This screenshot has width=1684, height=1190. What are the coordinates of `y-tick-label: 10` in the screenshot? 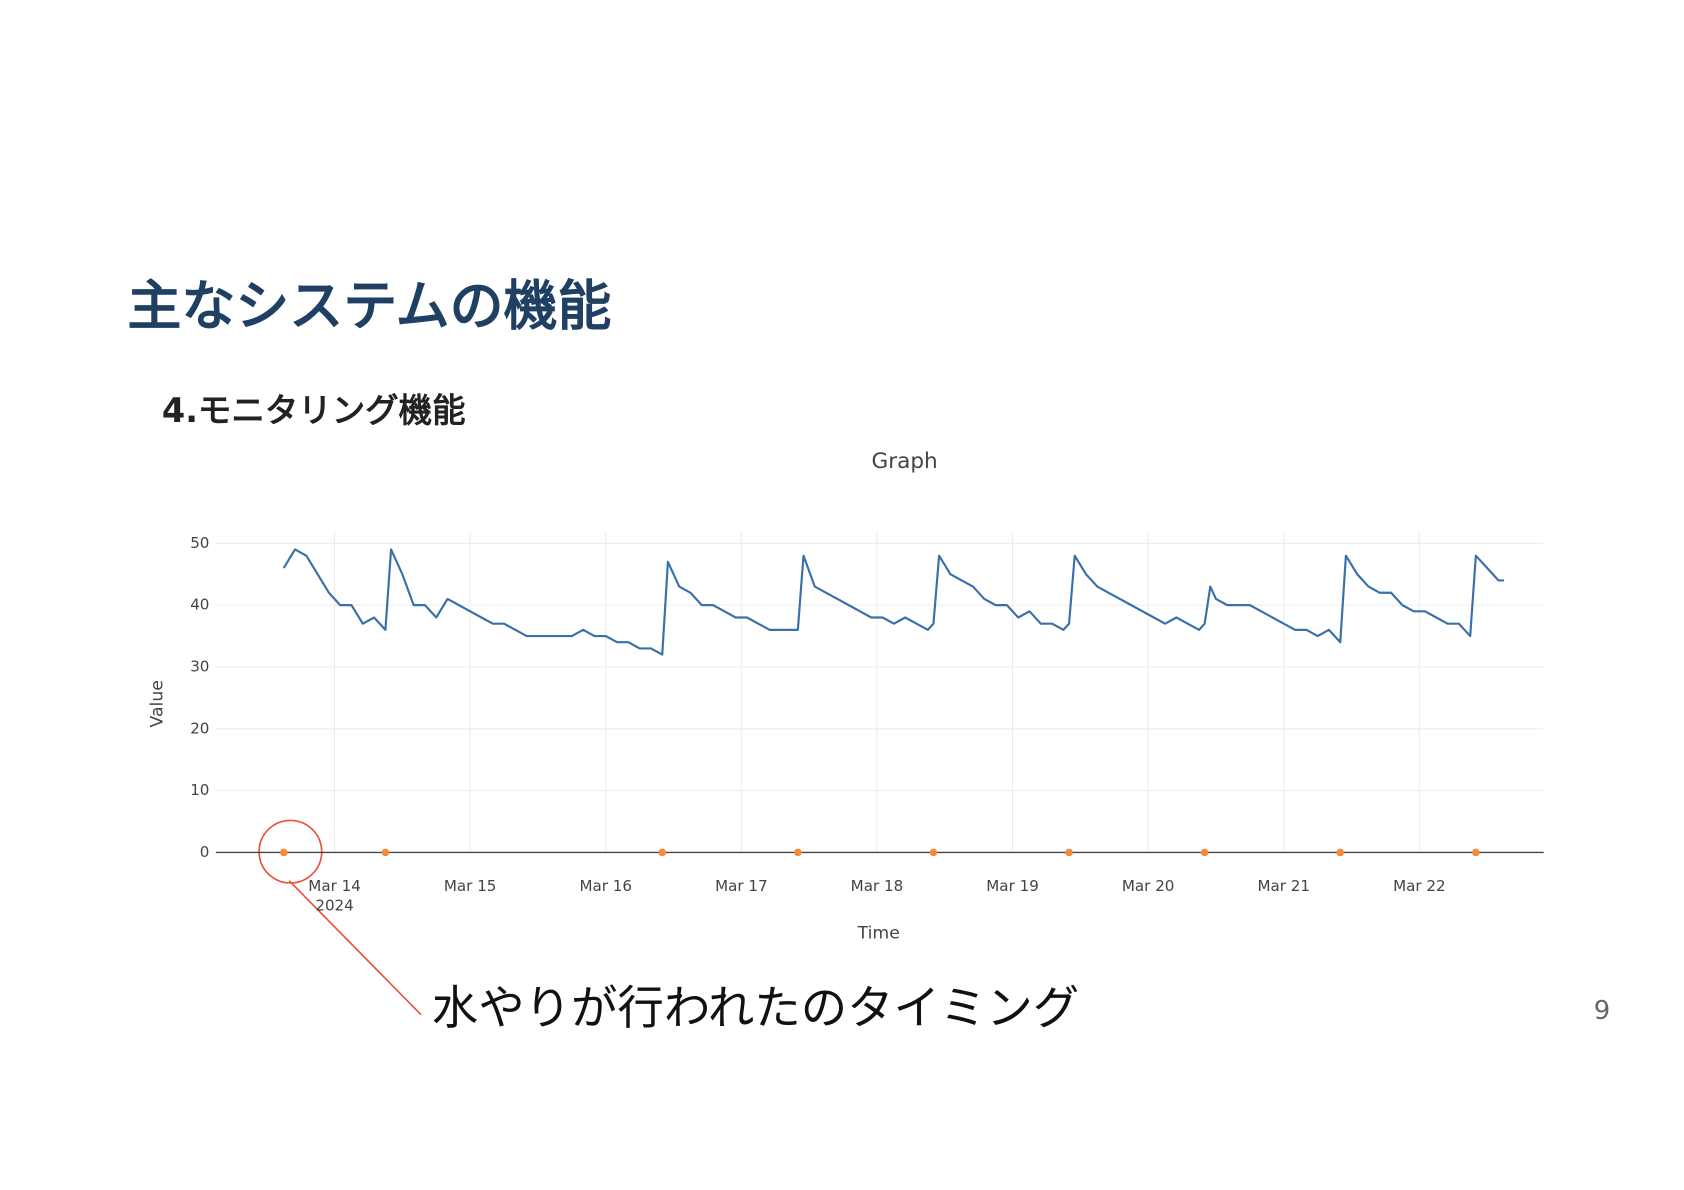 It's located at (199, 790).